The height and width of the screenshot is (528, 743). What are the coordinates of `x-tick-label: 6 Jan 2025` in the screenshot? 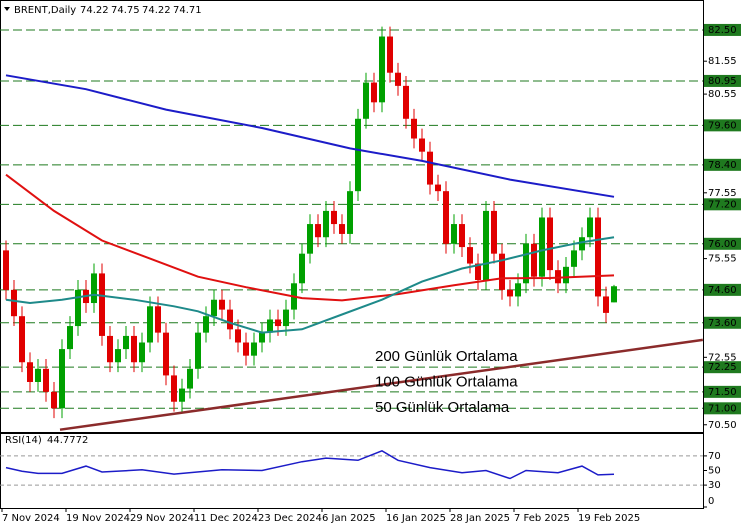 It's located at (349, 518).